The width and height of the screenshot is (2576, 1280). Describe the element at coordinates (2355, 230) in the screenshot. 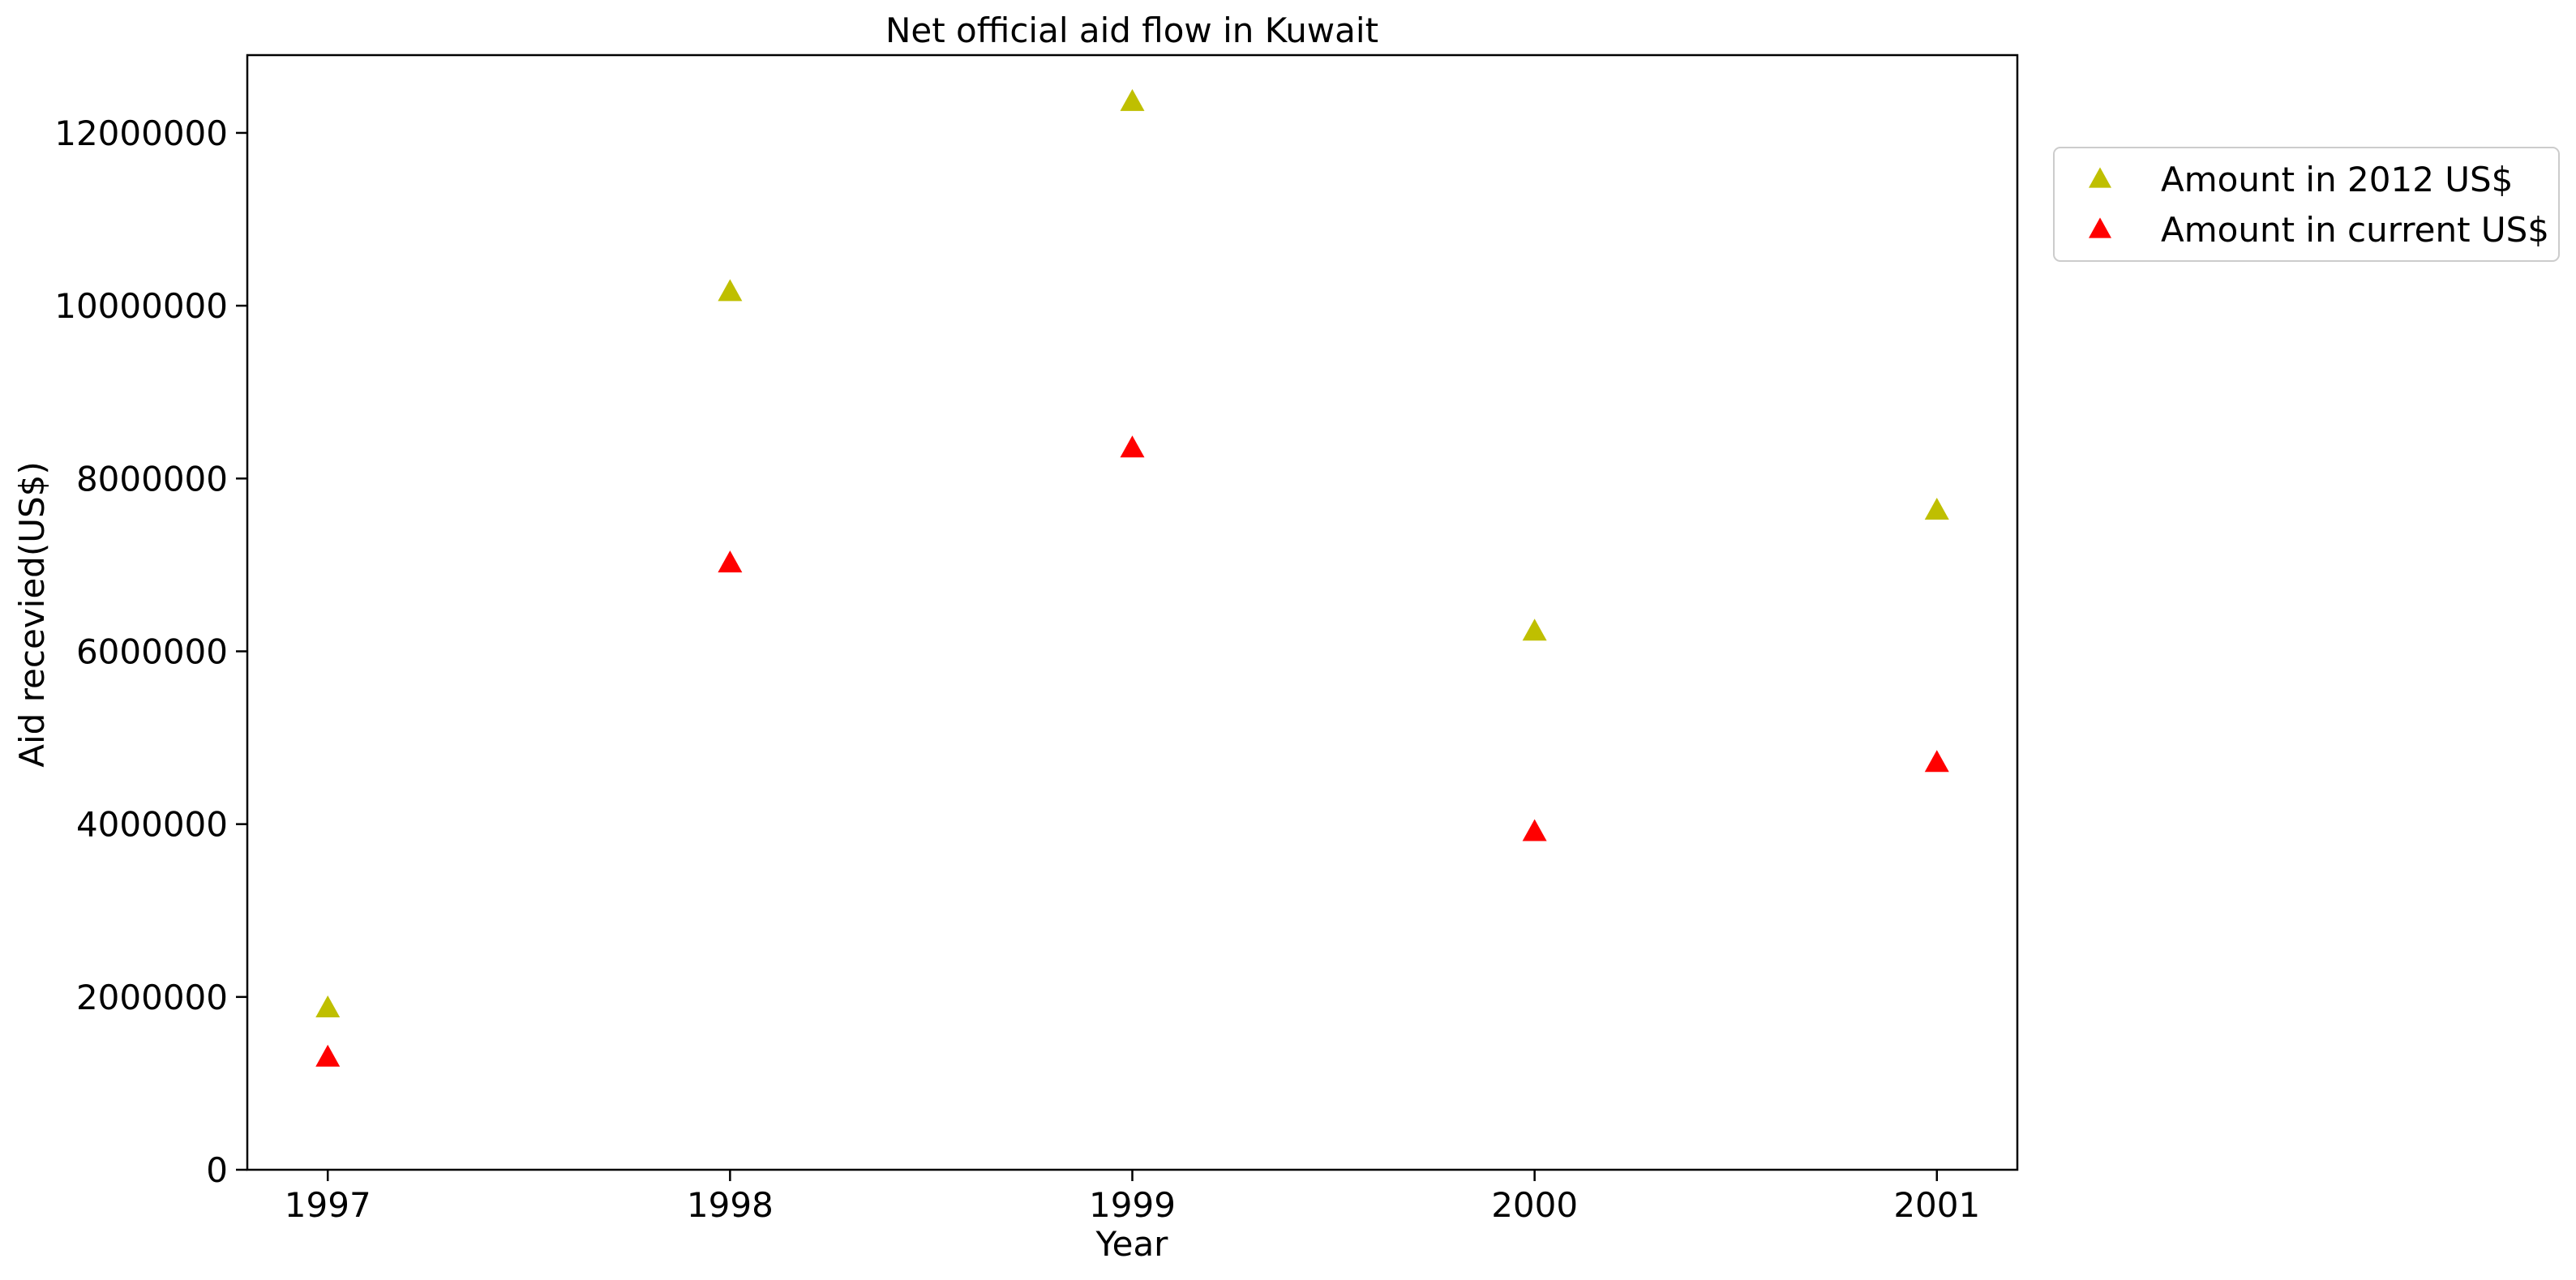

I see `legend-label: Amount in current US$` at that location.